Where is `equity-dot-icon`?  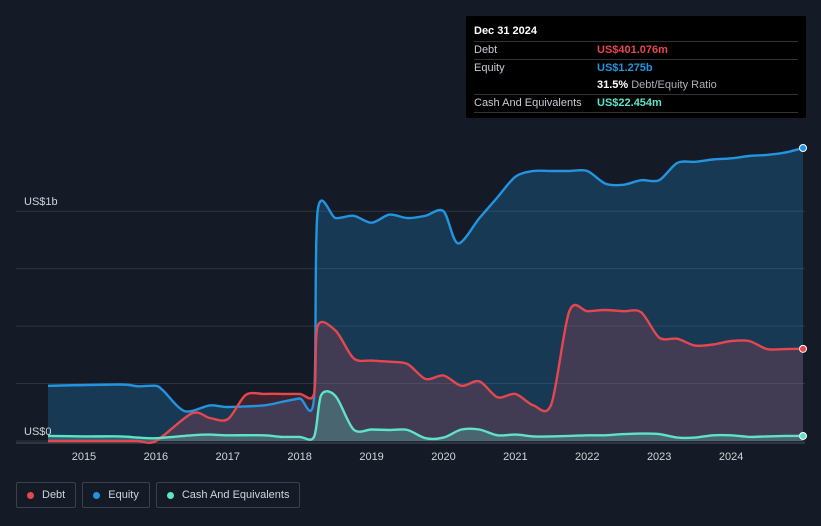 equity-dot-icon is located at coordinates (97, 495).